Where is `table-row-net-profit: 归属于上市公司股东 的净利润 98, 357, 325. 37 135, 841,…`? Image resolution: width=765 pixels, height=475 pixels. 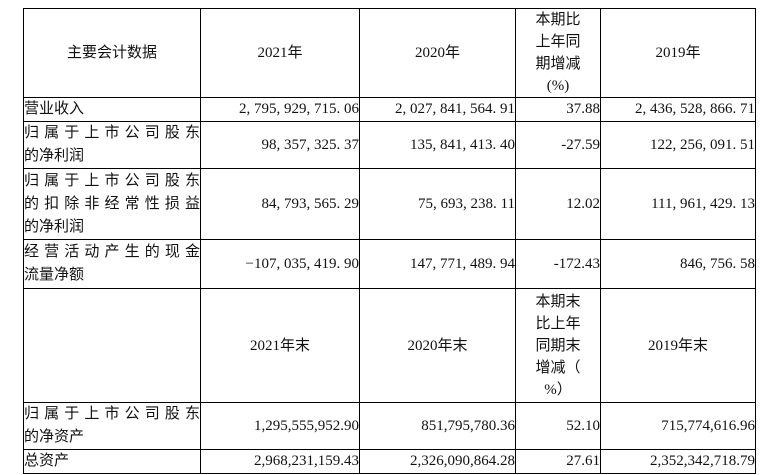
table-row-net-profit: 归属于上市公司股东 的净利润 98, 357, 325. 37 135, 841,… is located at coordinates (389, 145).